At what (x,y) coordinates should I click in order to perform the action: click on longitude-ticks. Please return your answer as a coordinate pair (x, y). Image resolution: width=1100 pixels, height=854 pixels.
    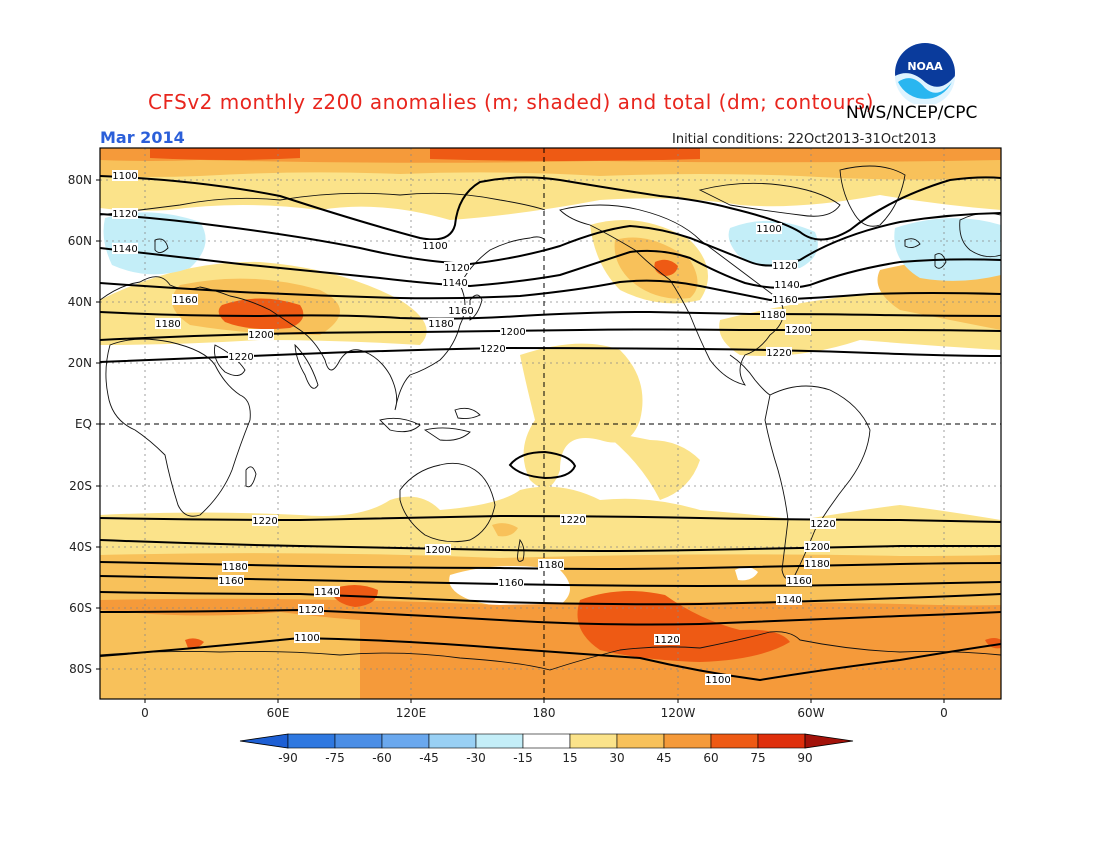
    Looking at the image, I should click on (544, 701).